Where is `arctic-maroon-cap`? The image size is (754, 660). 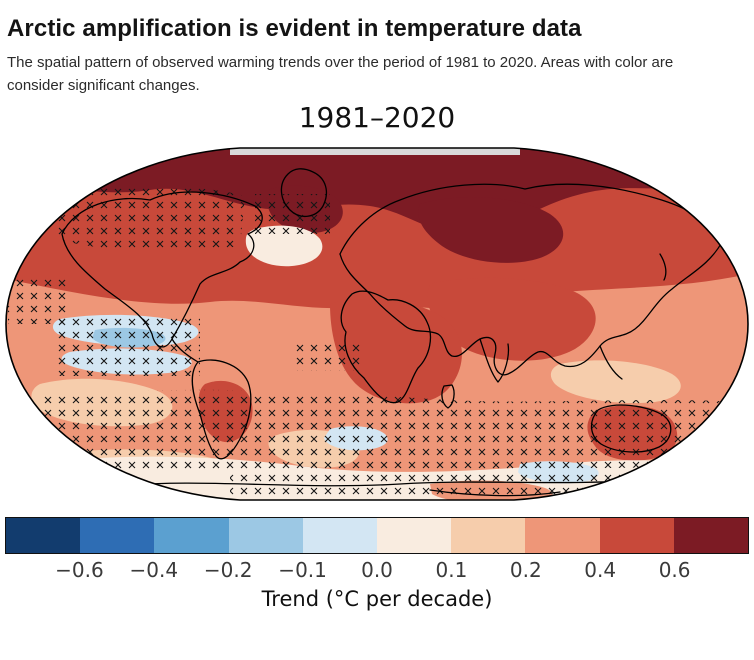
arctic-maroon-cap is located at coordinates (377, 190).